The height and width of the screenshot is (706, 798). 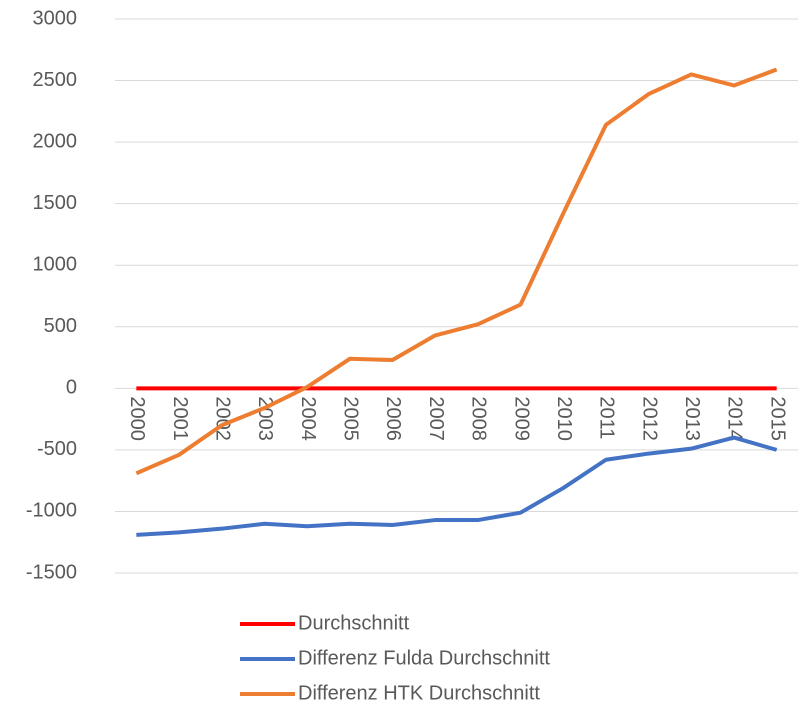 I want to click on x-tick-label: 2007, so click(x=436, y=418).